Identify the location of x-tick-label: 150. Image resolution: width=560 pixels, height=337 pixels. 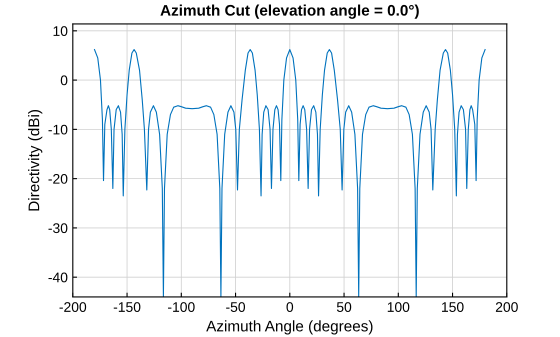
(453, 307).